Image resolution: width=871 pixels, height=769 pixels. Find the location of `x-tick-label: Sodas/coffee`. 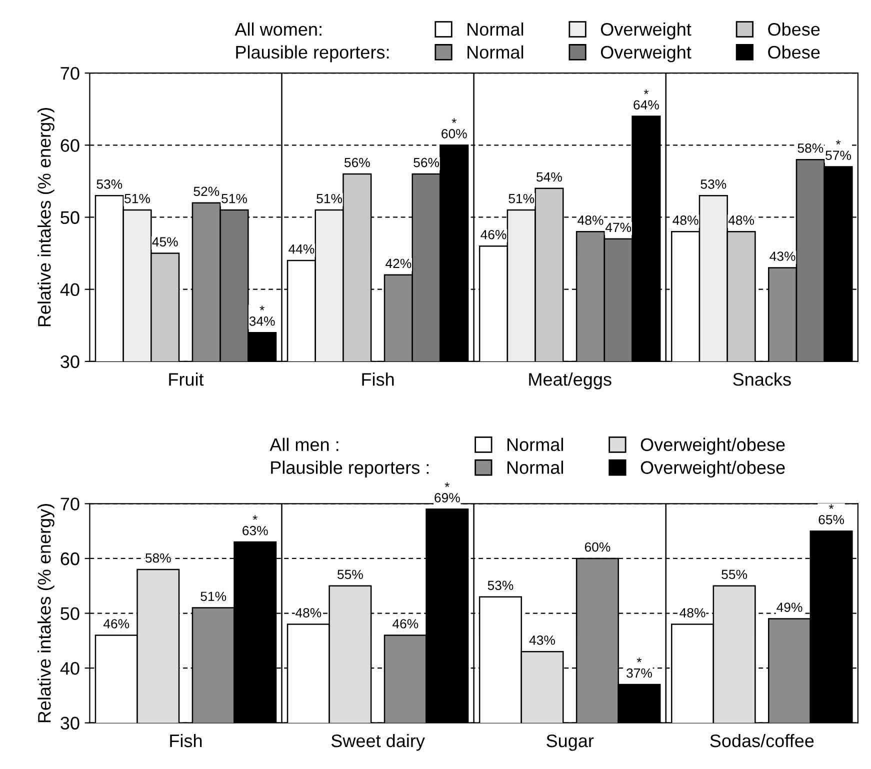

x-tick-label: Sodas/coffee is located at coordinates (762, 741).